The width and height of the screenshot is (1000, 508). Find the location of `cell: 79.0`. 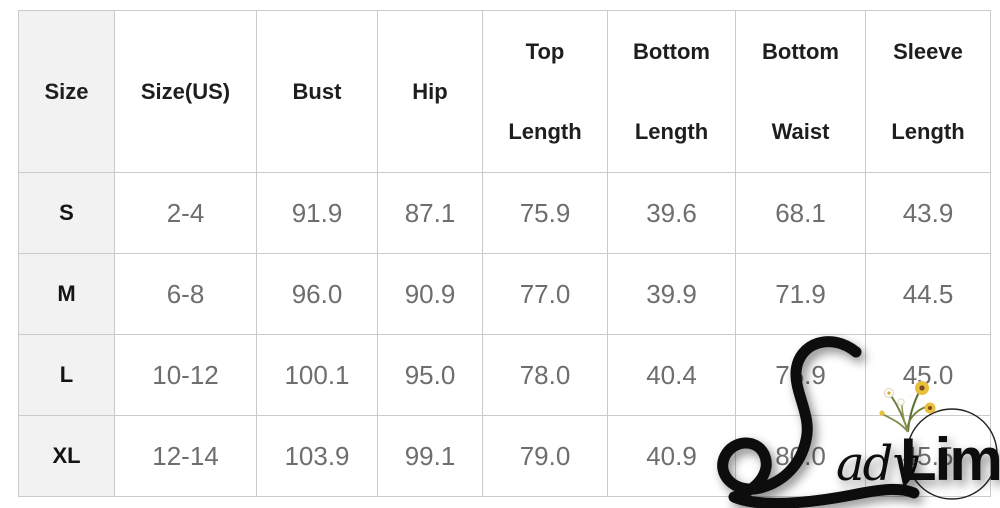

cell: 79.0 is located at coordinates (545, 456).